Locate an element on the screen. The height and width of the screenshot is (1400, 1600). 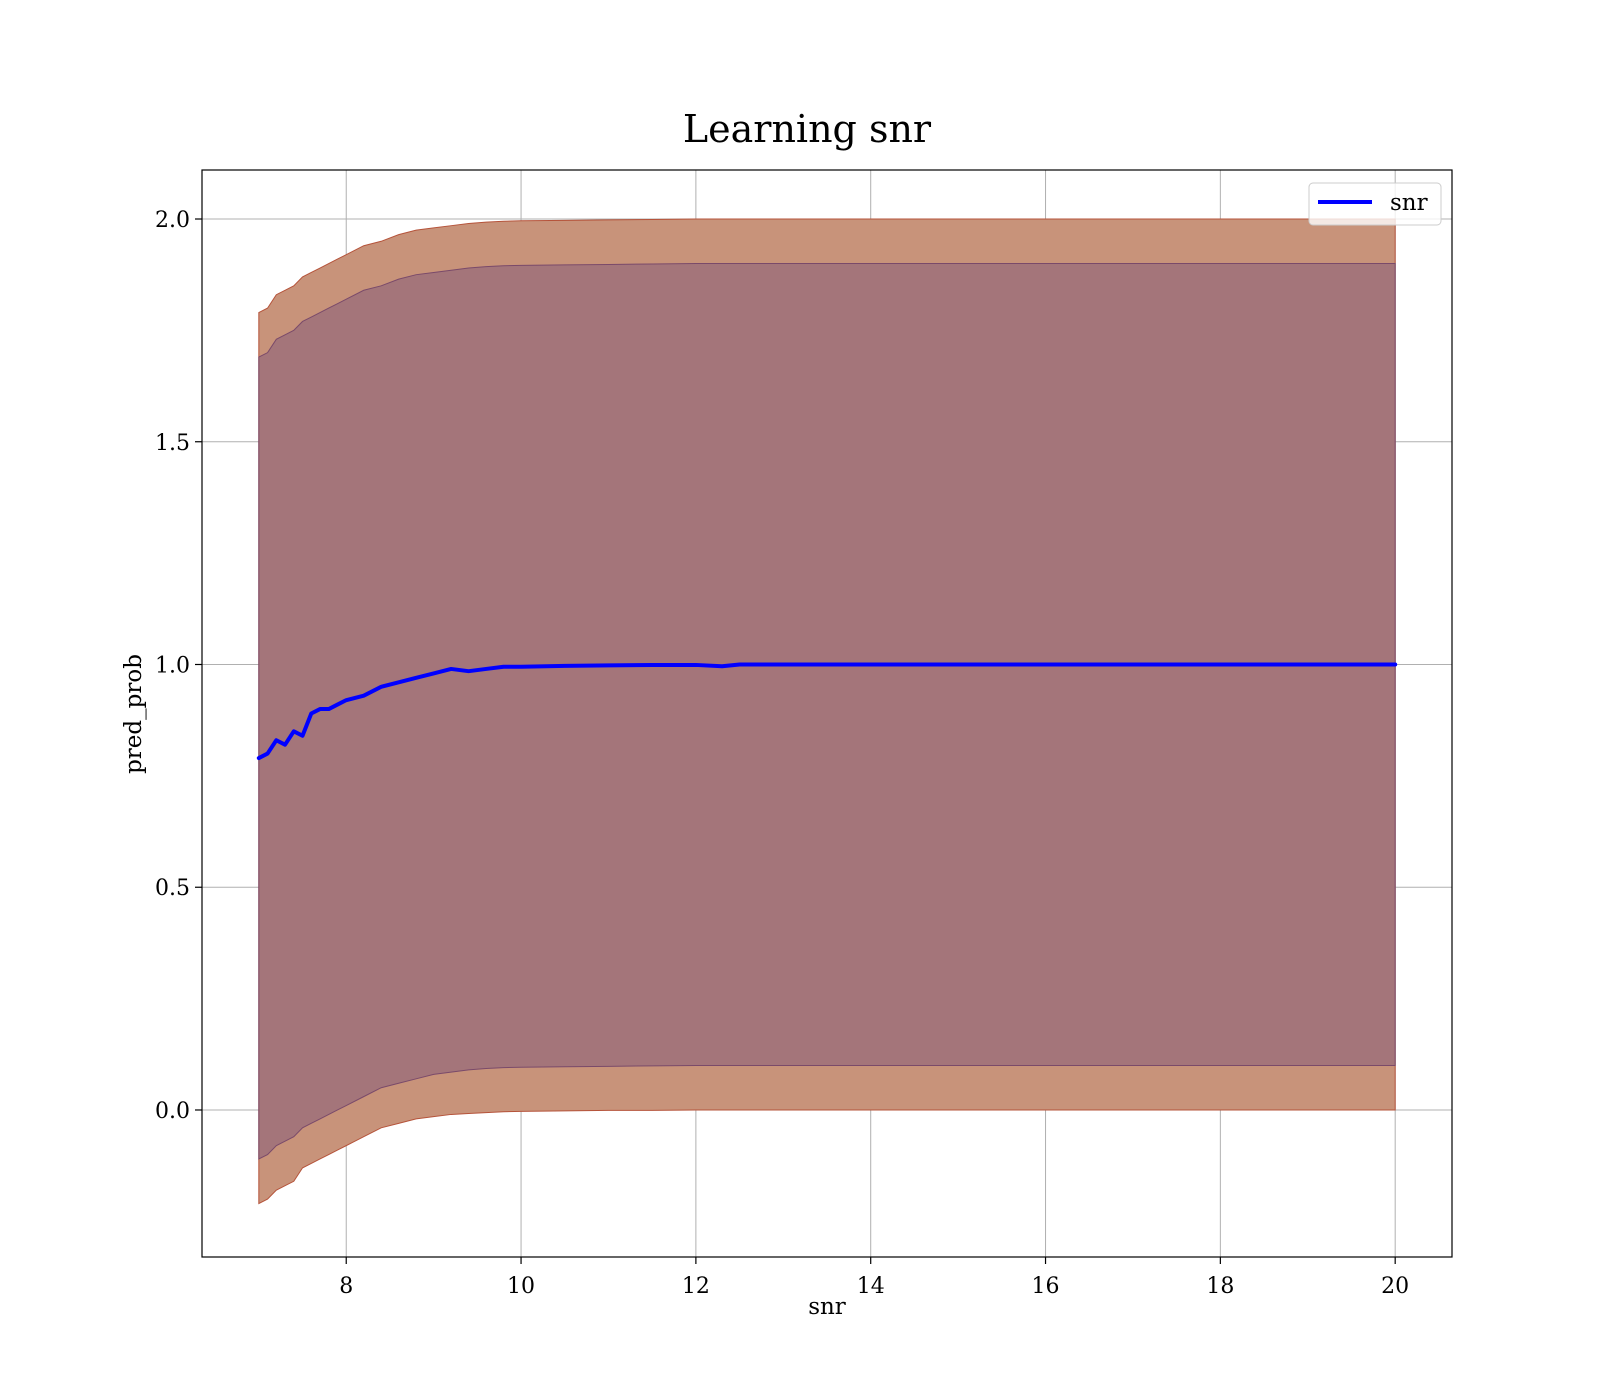
x-axis-label: snr is located at coordinates (827, 1307).